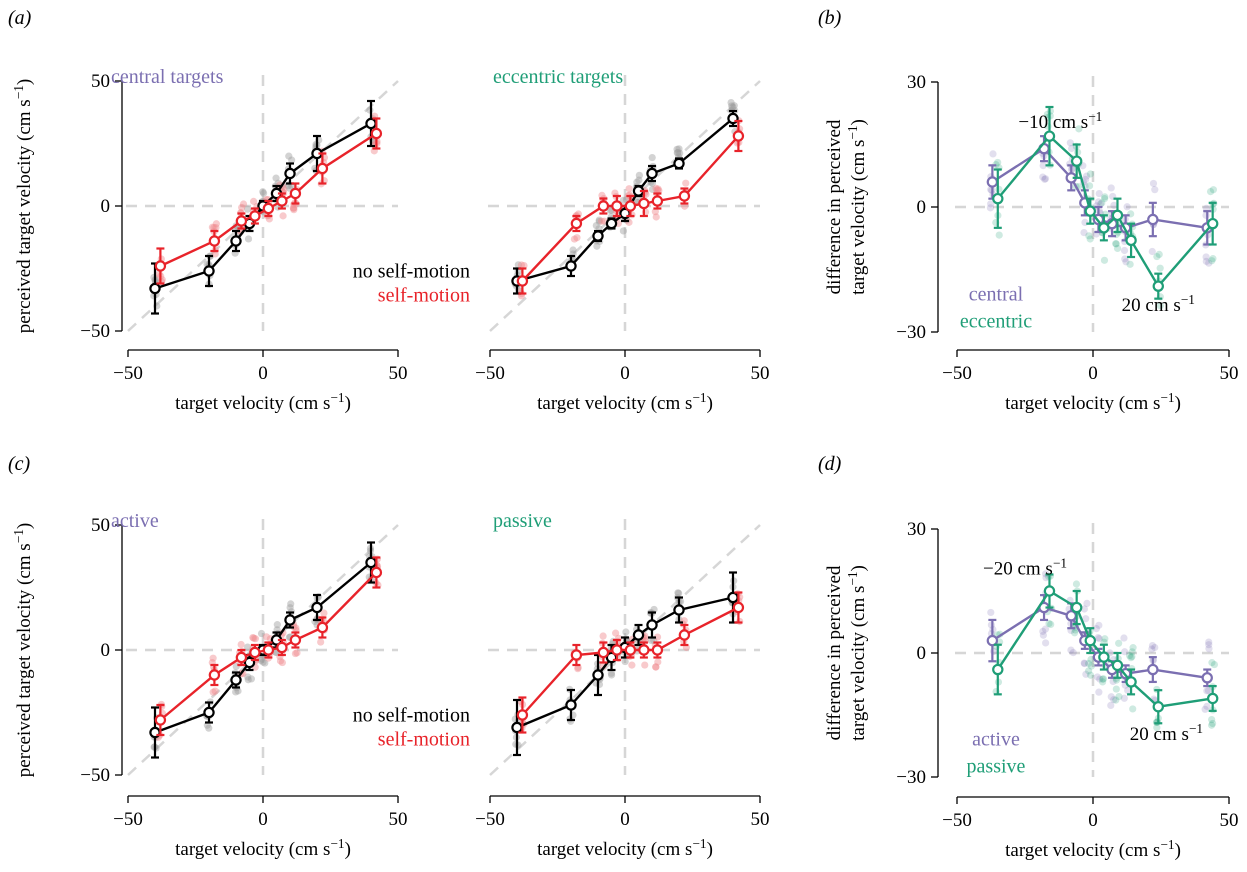  I want to click on legend: active passive, so click(996, 753).